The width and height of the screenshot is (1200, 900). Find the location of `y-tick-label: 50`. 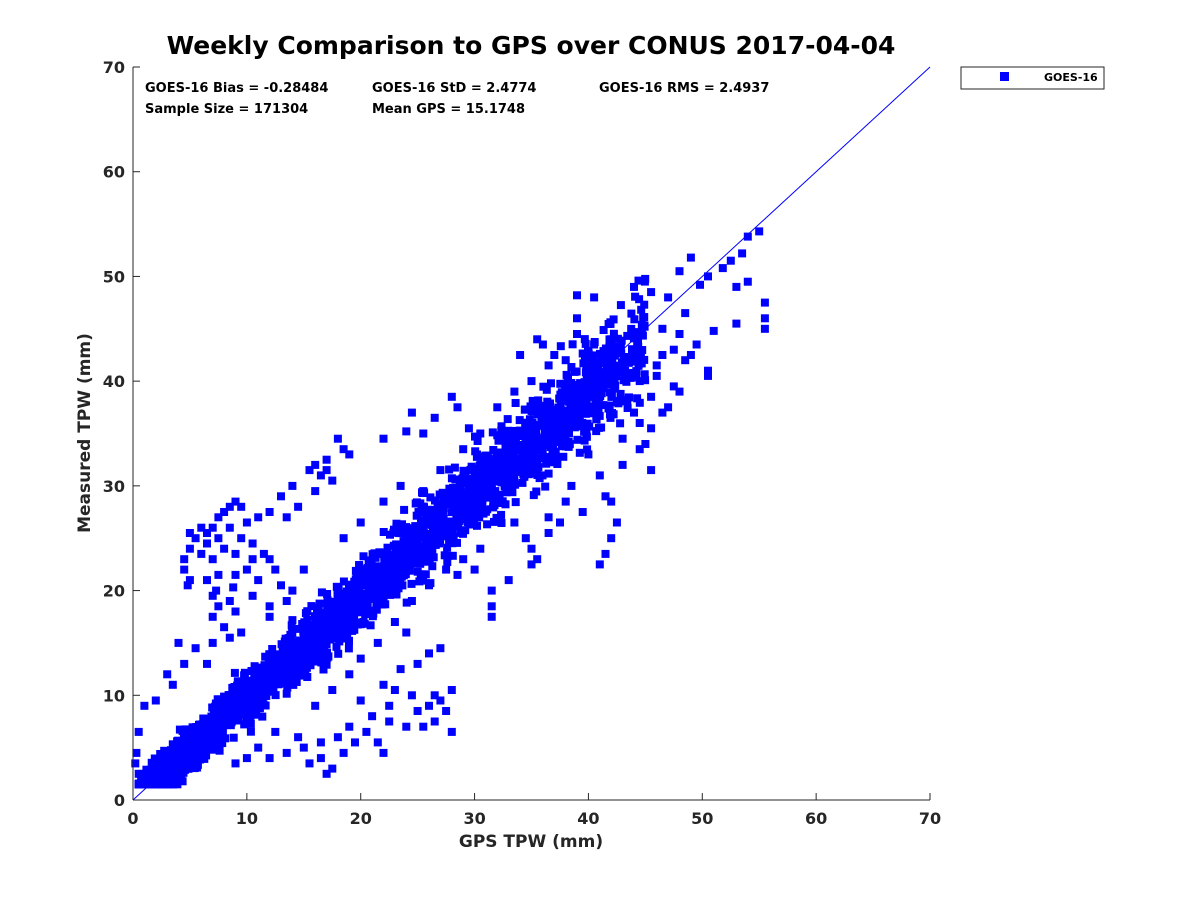

y-tick-label: 50 is located at coordinates (114, 276).